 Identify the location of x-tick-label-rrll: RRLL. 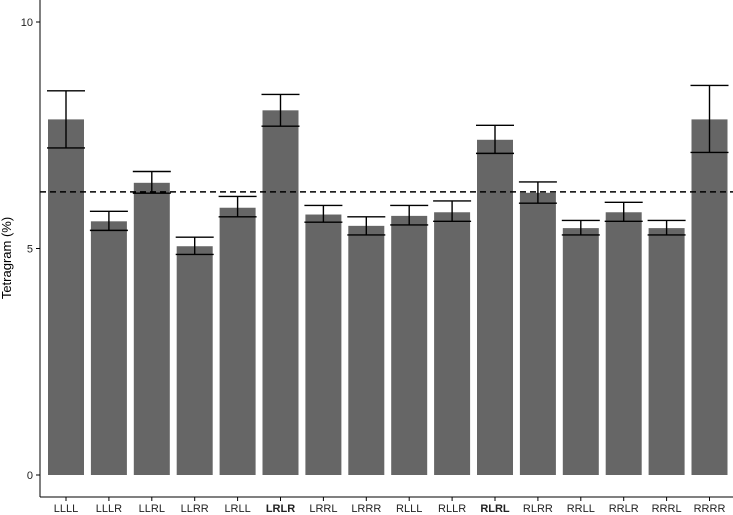
(581, 509).